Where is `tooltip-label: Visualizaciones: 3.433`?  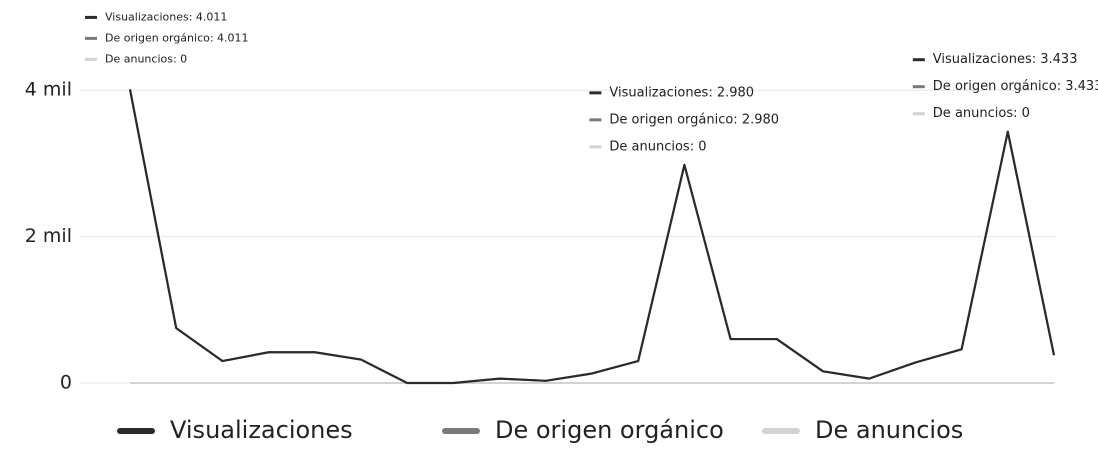 tooltip-label: Visualizaciones: 3.433 is located at coordinates (1005, 59).